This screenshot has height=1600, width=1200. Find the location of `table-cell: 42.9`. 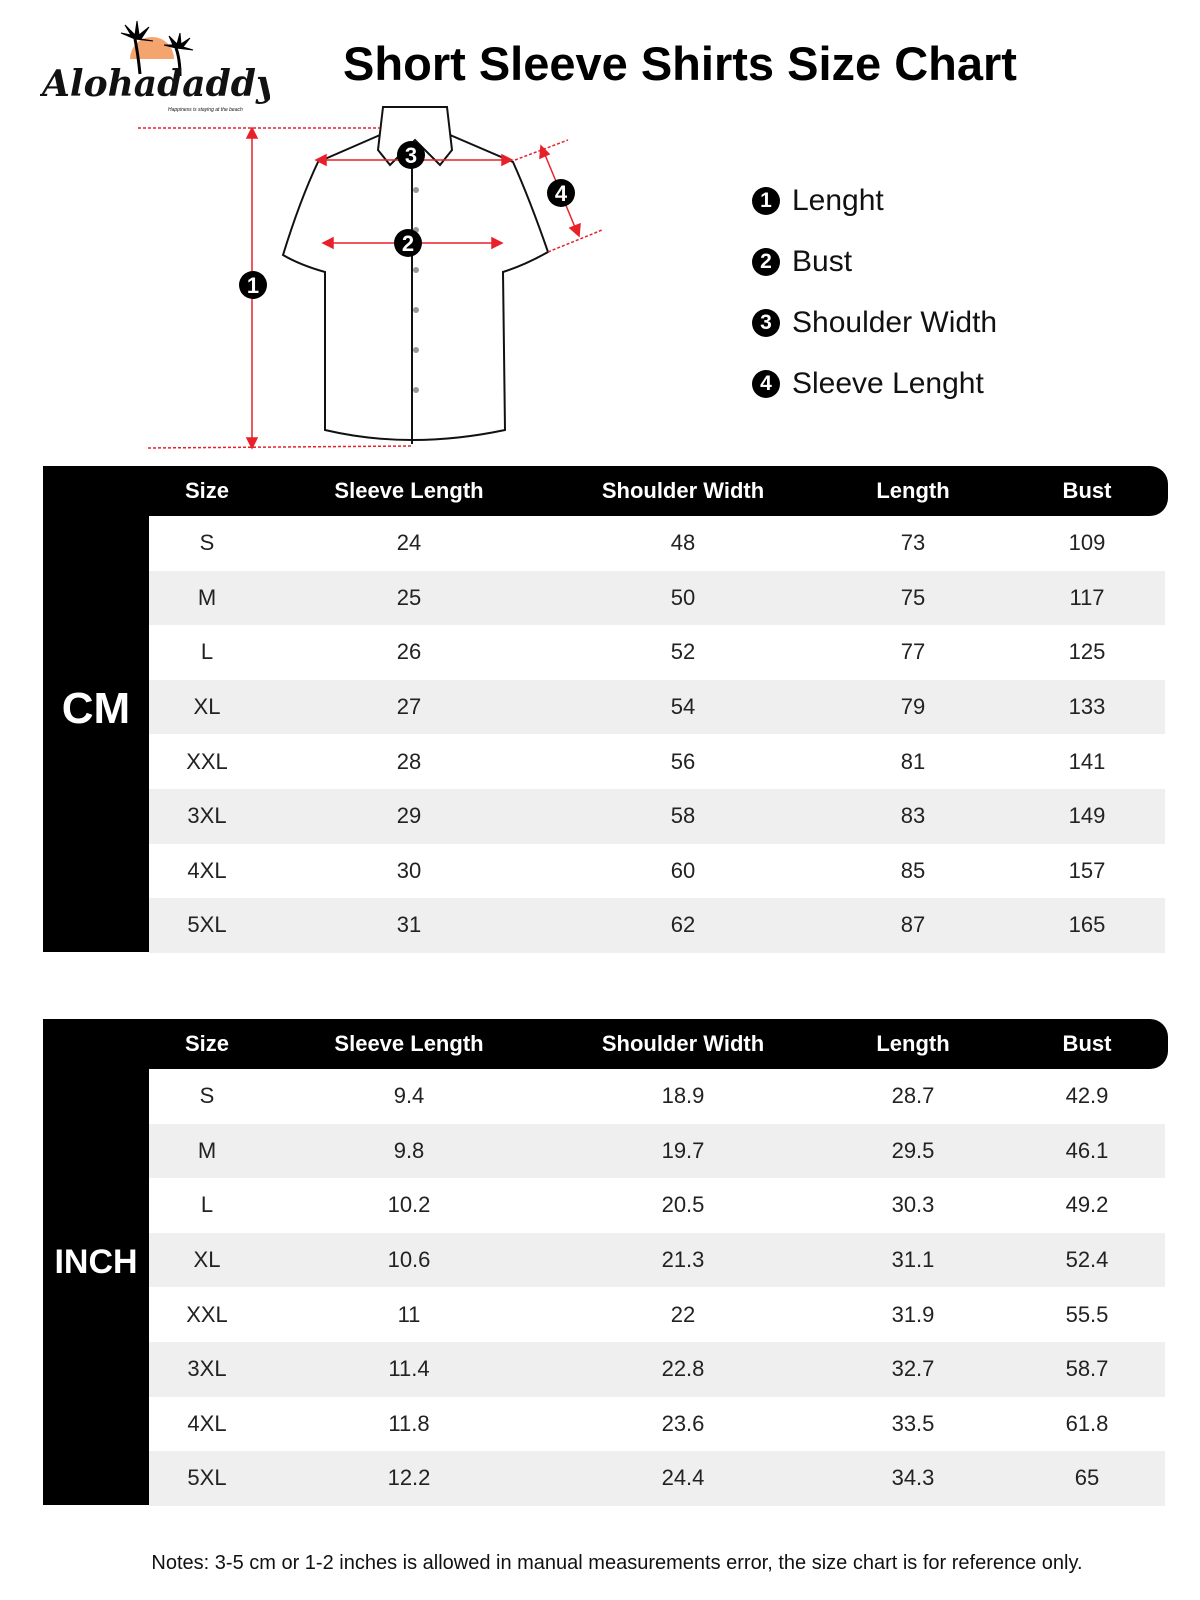

table-cell: 42.9 is located at coordinates (1087, 1096).